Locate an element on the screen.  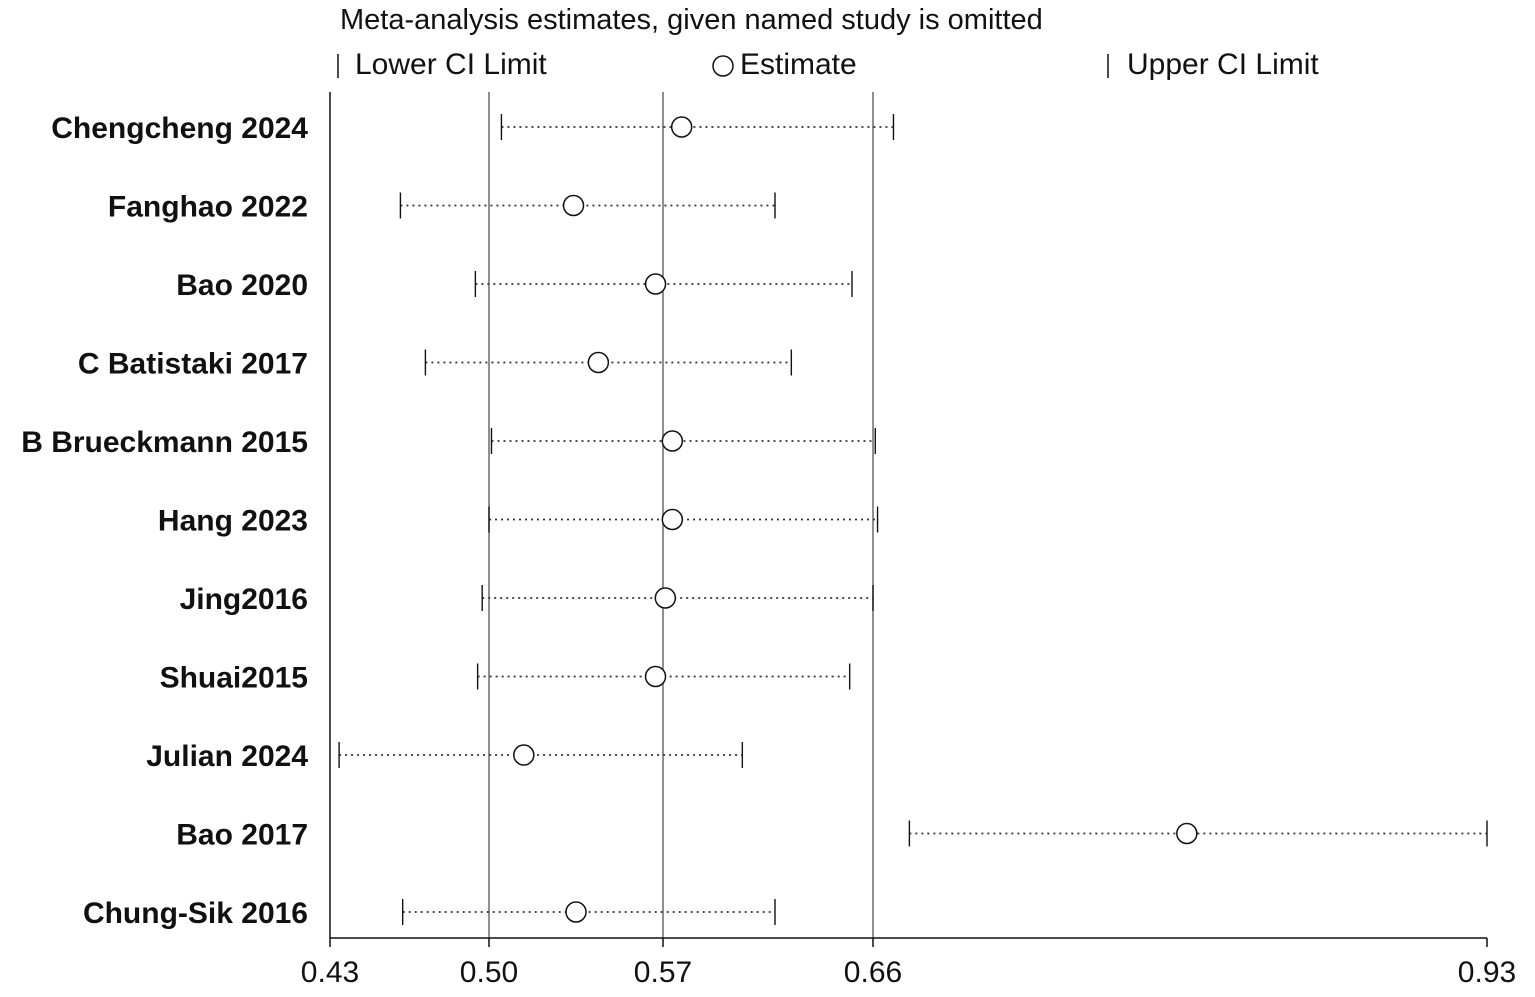
study-label-8: Julian 2024 is located at coordinates (227, 756).